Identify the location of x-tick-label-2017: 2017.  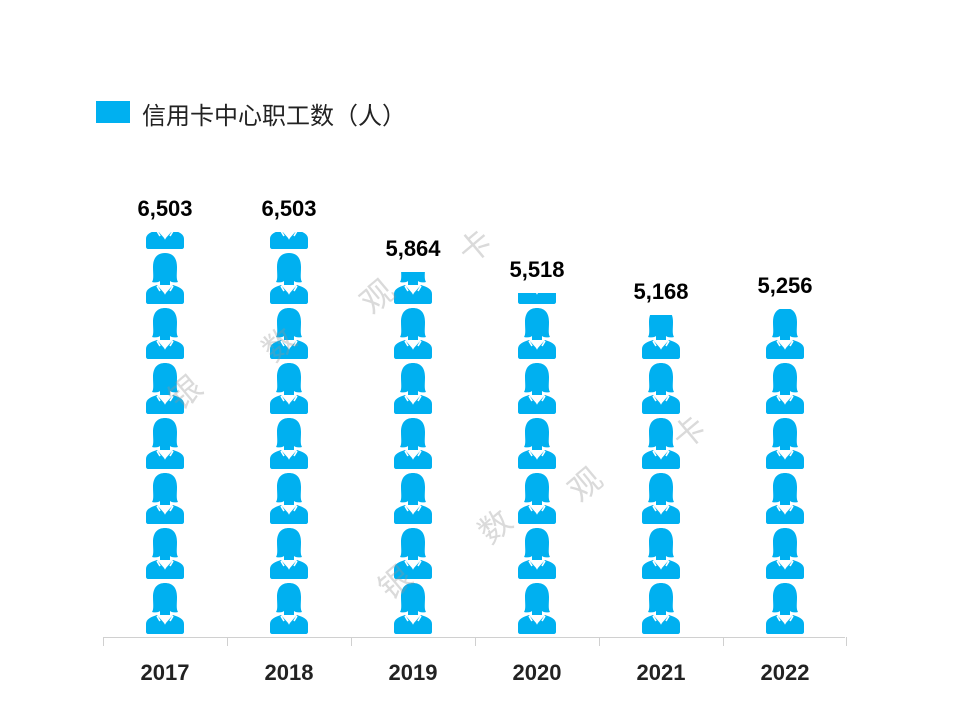
(165, 672).